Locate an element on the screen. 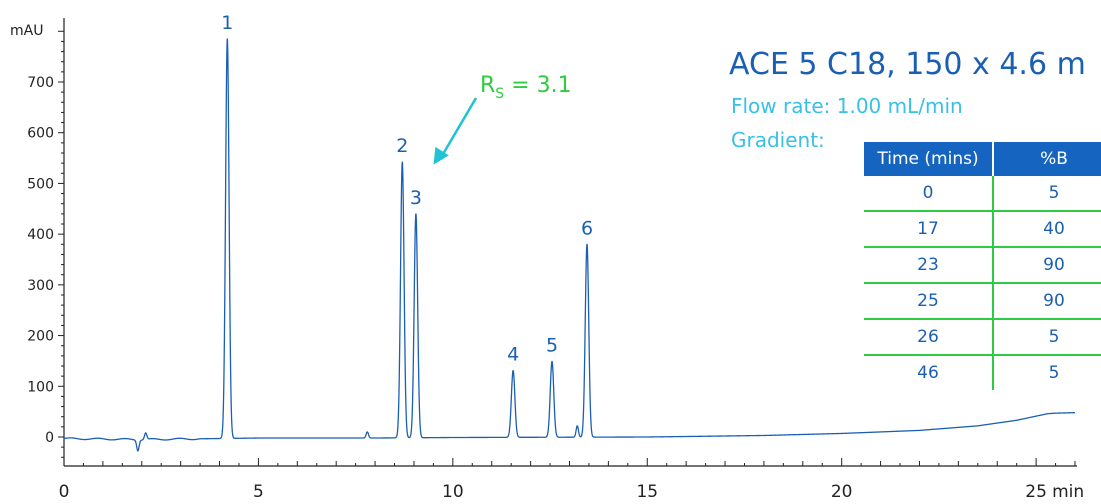 The image size is (1101, 504). x-tick-label: 25 is located at coordinates (1036, 492).